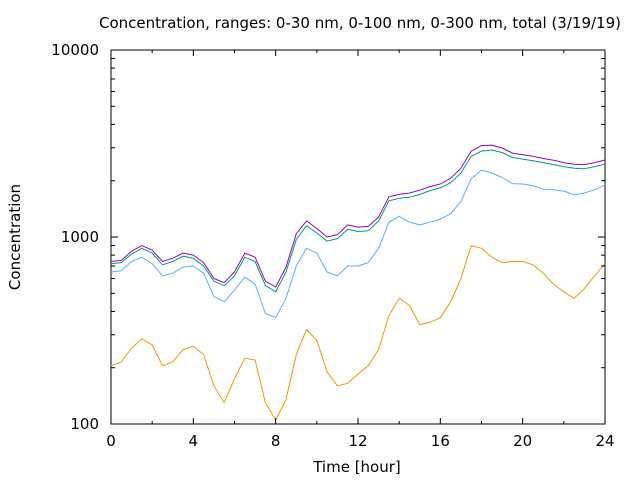  What do you see at coordinates (604, 441) in the screenshot?
I see `x-tick-label: 24` at bounding box center [604, 441].